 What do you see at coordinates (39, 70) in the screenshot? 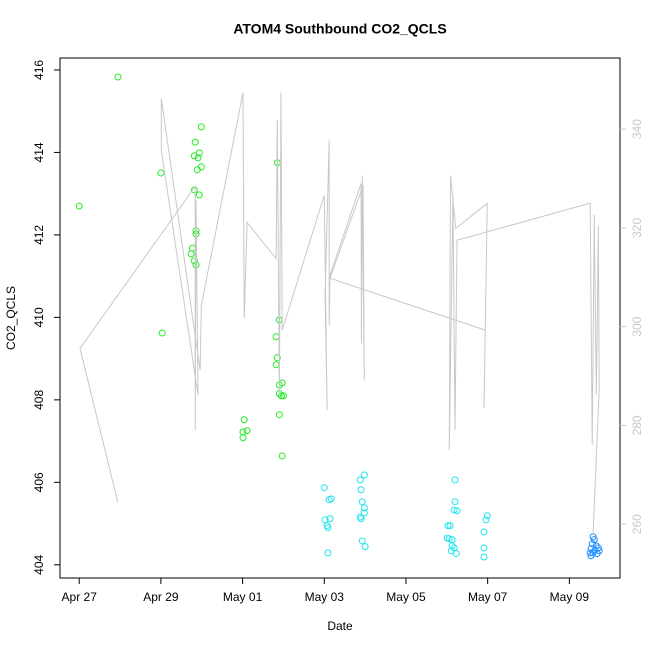
I see `y-tick-label: 416` at bounding box center [39, 70].